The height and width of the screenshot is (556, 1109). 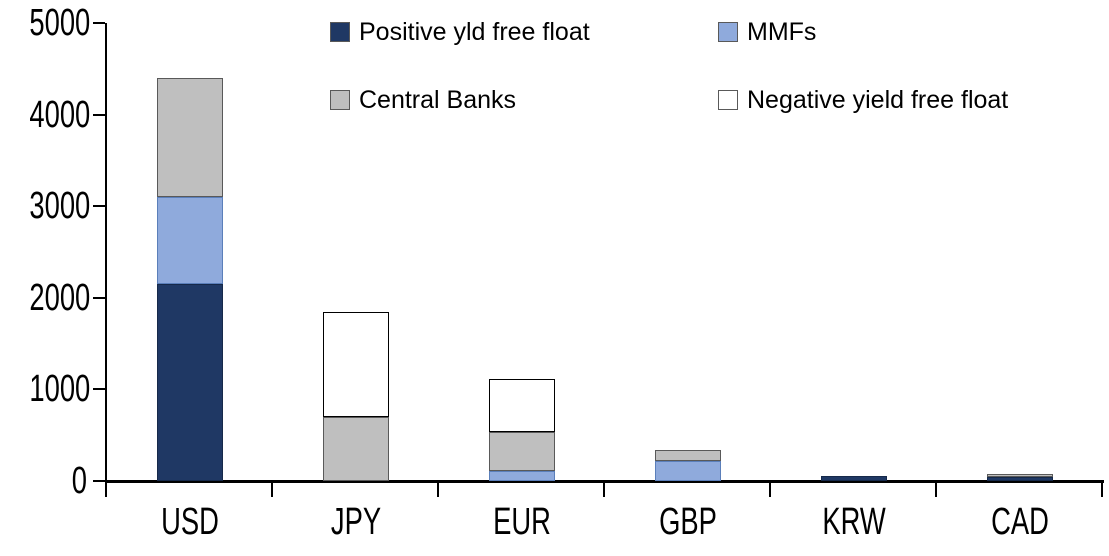 What do you see at coordinates (878, 100) in the screenshot?
I see `legend-label: Negative yield free float` at bounding box center [878, 100].